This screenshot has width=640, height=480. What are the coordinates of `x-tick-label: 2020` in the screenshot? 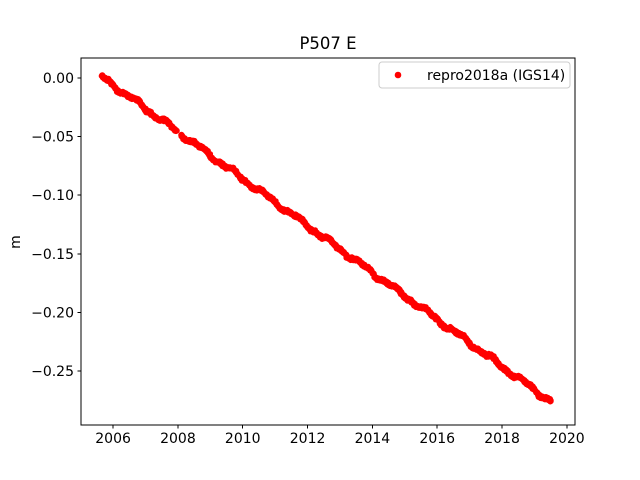 It's located at (567, 439).